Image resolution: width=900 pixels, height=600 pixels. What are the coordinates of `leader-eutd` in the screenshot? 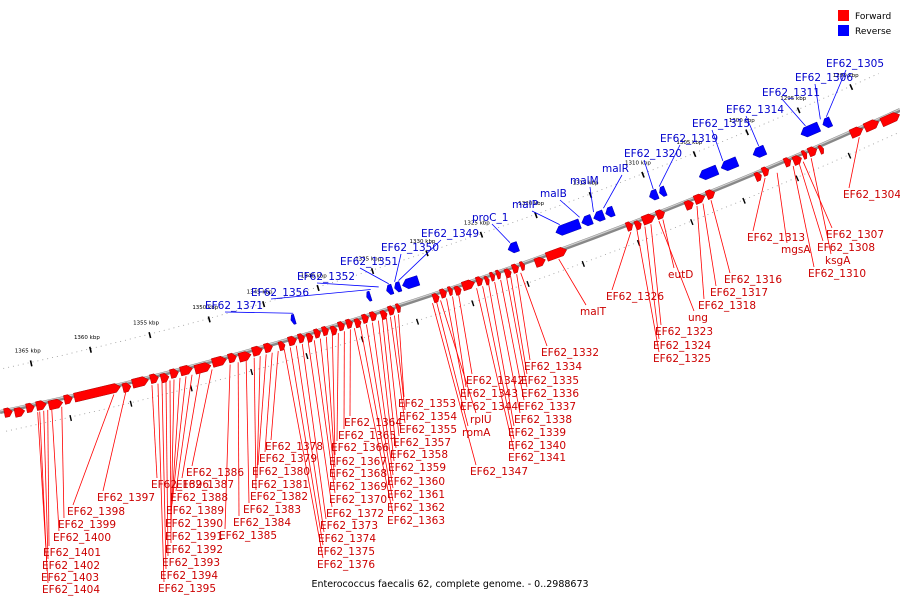 It's located at (668, 244).